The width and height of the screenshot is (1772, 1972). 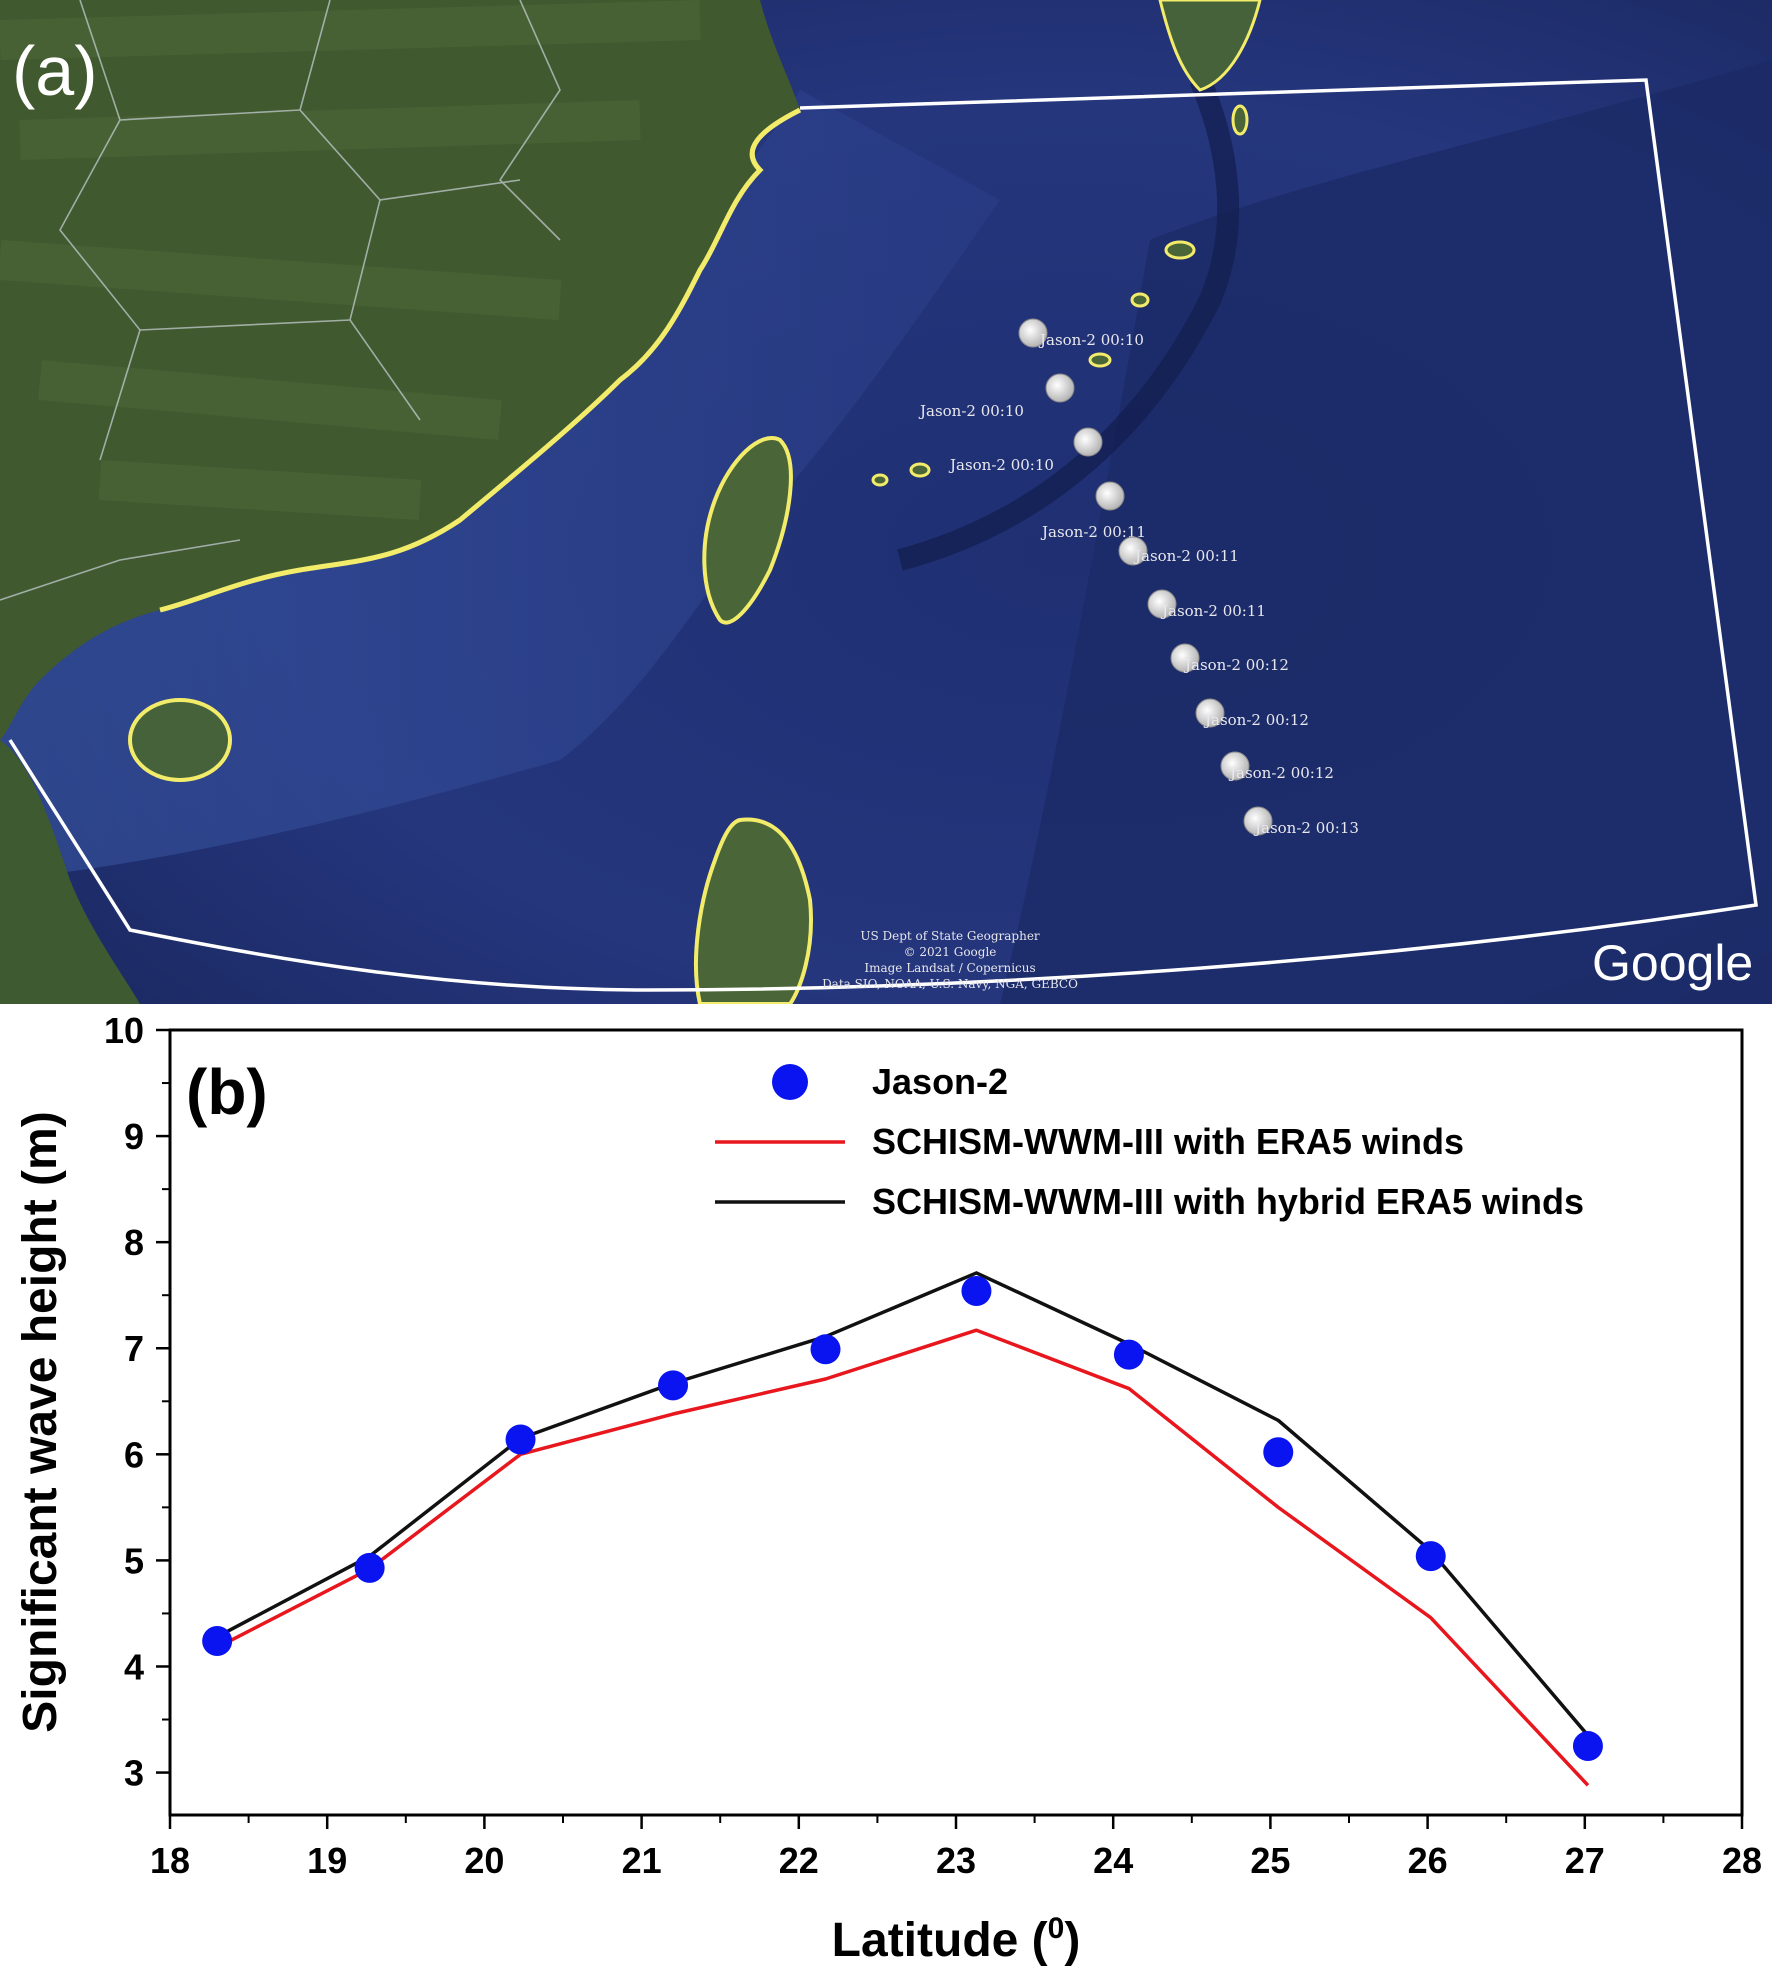 I want to click on x-tick-label: 20, so click(x=484, y=1860).